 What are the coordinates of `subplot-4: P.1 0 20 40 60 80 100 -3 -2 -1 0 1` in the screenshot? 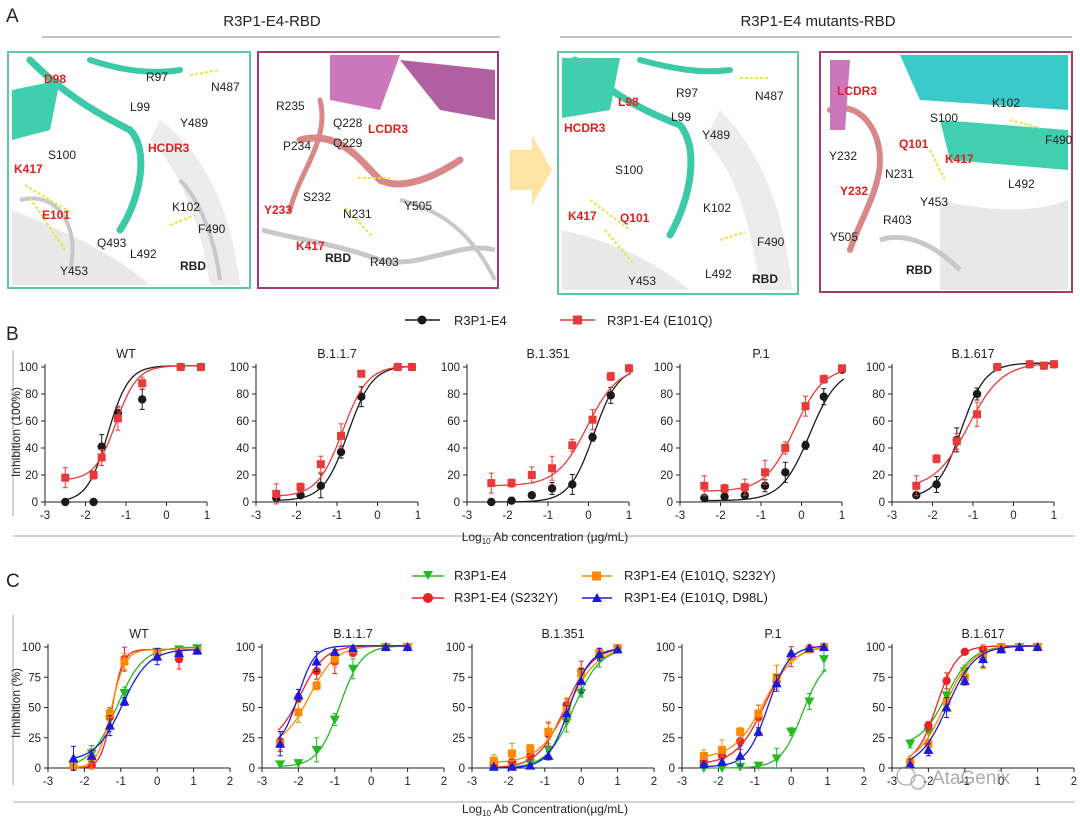 It's located at (750, 434).